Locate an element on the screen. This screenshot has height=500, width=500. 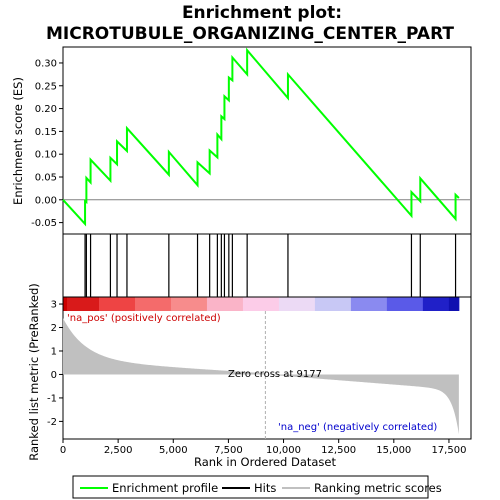
legend-es-label: Enrichment profile is located at coordinates (165, 488).